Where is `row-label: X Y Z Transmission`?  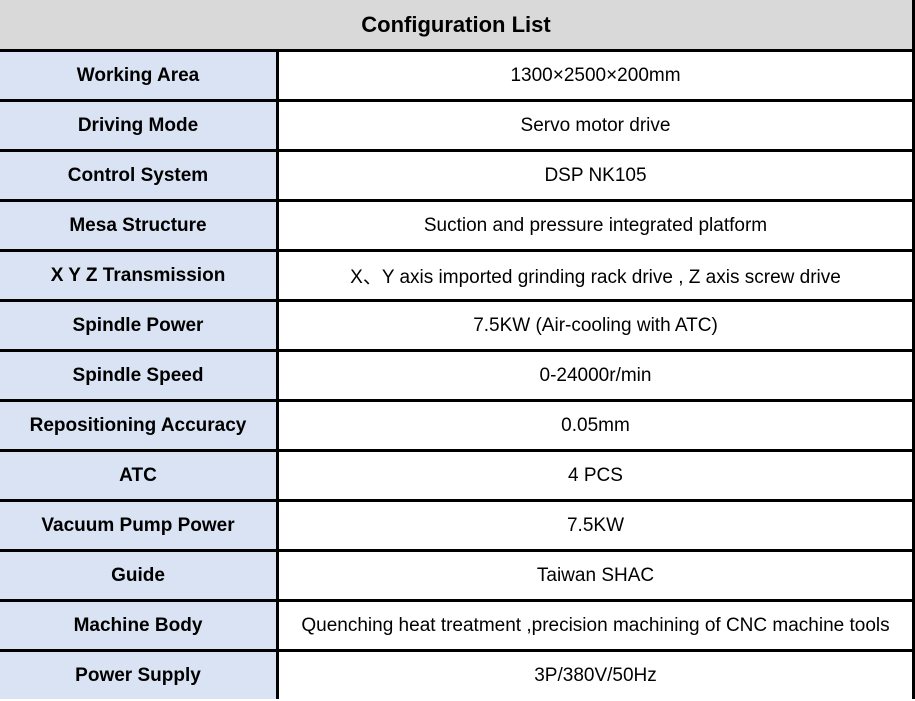
row-label: X Y Z Transmission is located at coordinates (139, 275).